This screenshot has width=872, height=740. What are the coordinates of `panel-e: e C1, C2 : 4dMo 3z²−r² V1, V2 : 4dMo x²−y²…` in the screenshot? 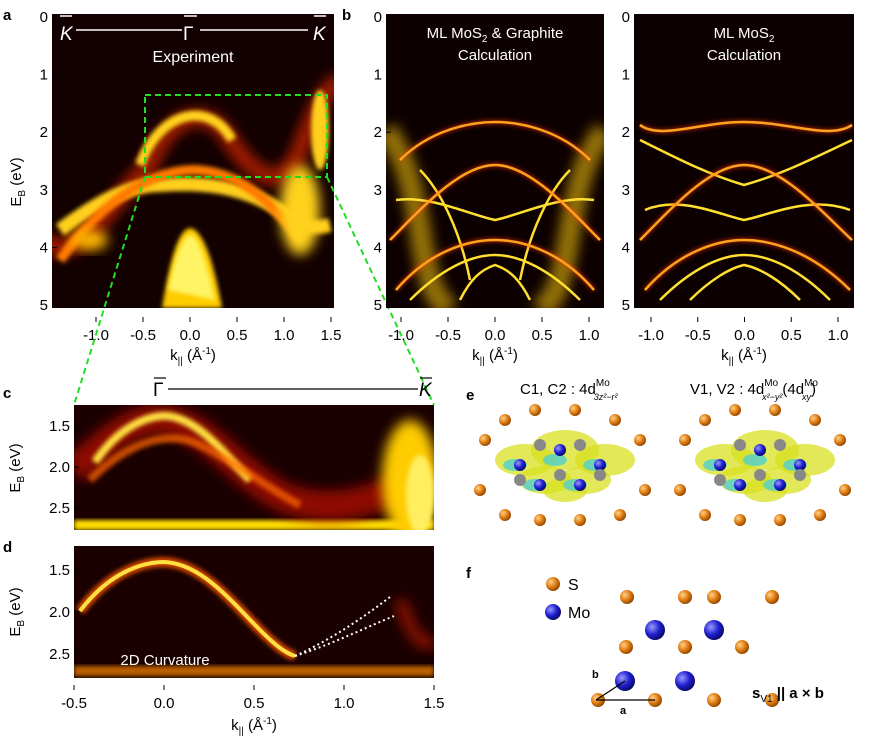 It's located at (658, 452).